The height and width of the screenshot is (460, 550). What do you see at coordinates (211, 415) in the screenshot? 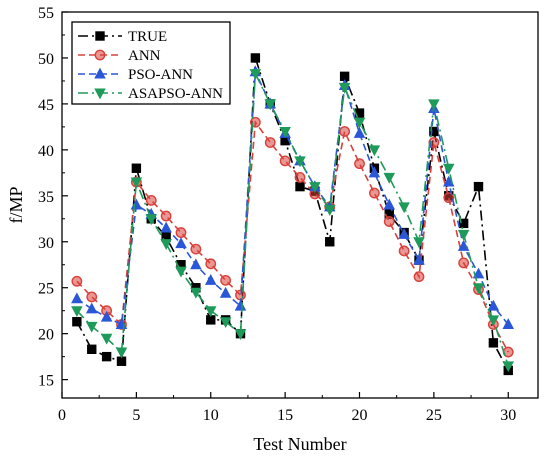
I see `x-tick-label: 10` at bounding box center [211, 415].